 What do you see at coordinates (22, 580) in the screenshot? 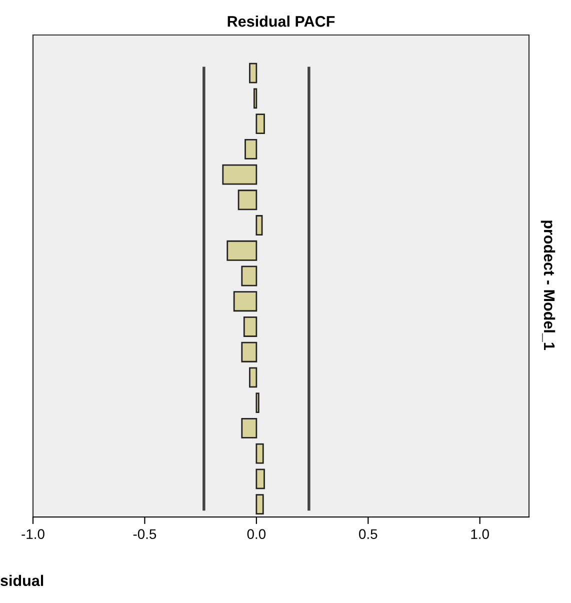
I see `x-axis-title: sidual` at bounding box center [22, 580].